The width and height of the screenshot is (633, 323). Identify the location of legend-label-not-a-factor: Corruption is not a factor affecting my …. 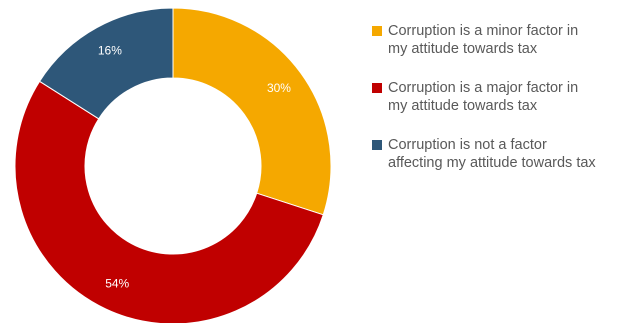
(492, 154).